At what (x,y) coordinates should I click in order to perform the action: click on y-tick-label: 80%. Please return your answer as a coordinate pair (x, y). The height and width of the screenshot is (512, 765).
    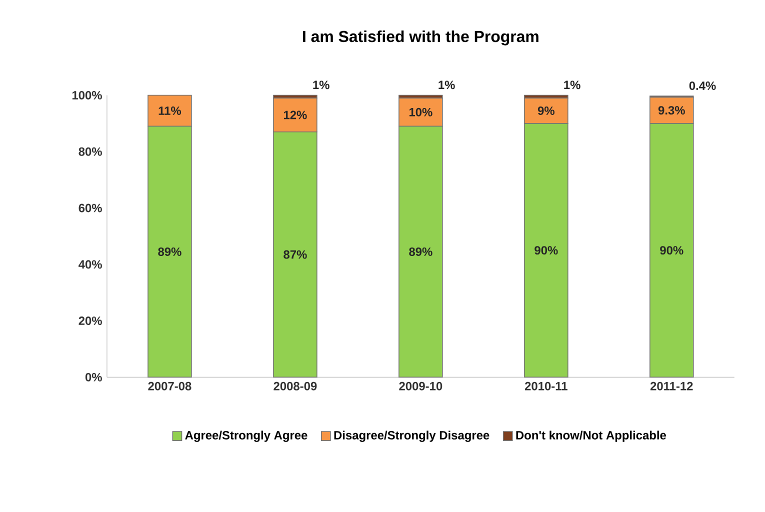
    Looking at the image, I should click on (90, 151).